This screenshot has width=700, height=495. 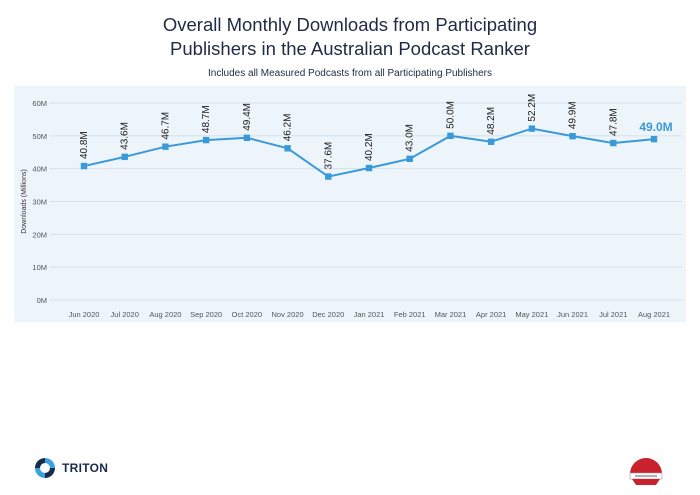 What do you see at coordinates (572, 314) in the screenshot?
I see `x-tick-label: Jun 2021` at bounding box center [572, 314].